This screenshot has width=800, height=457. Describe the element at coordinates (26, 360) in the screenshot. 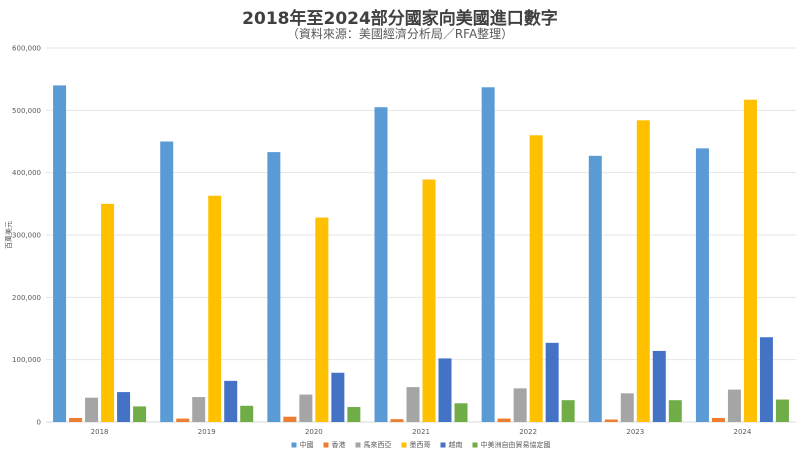

I see `y-tick-label: 100,000` at that location.